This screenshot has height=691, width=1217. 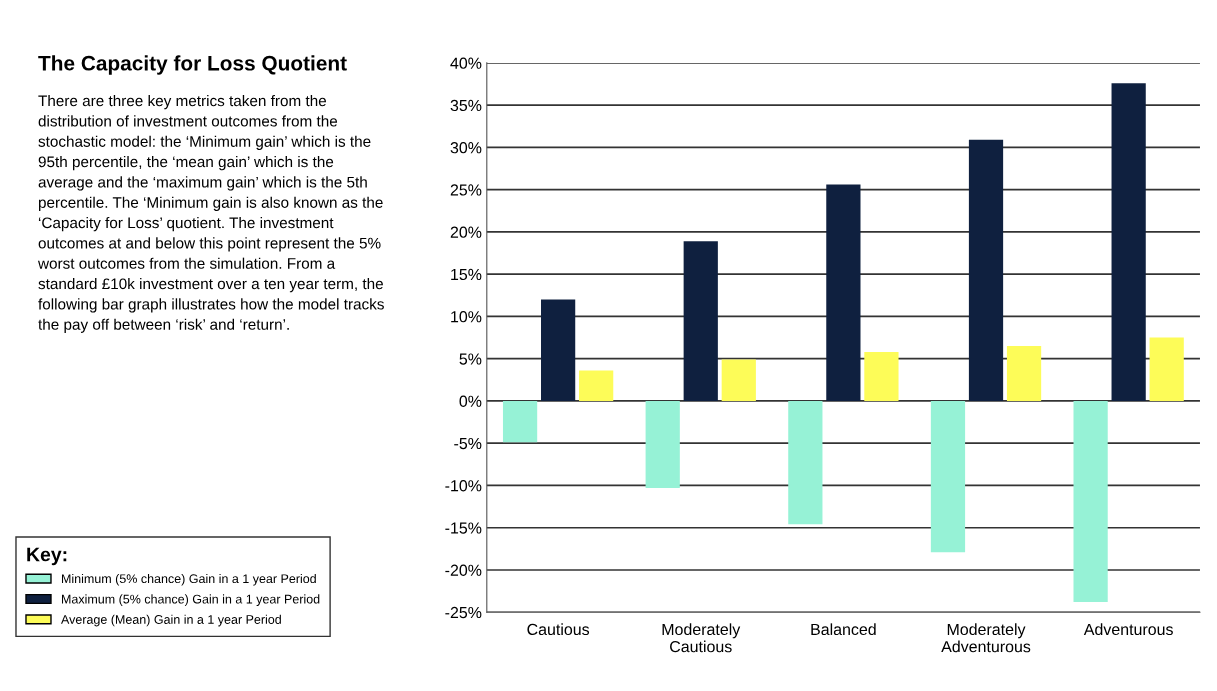 What do you see at coordinates (470, 401) in the screenshot?
I see `y-tick-label: 0%` at bounding box center [470, 401].